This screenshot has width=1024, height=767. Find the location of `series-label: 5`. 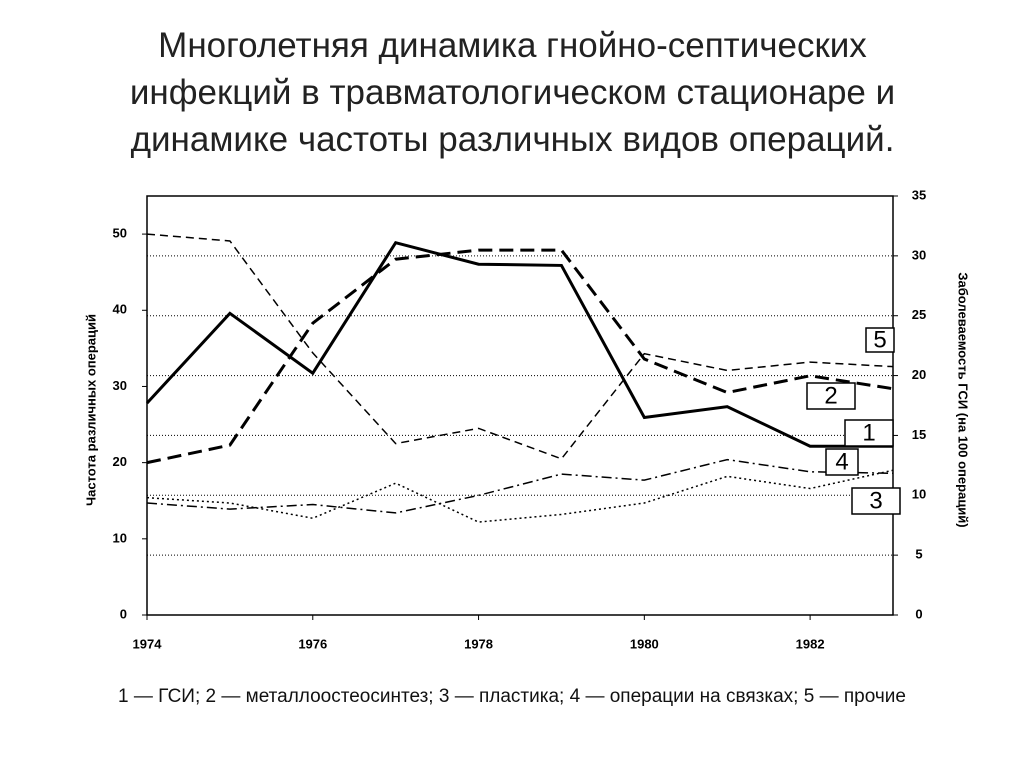

series-label: 5 is located at coordinates (879, 339).